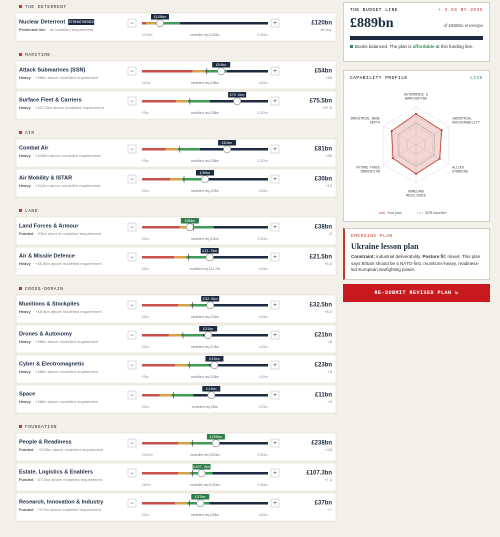  I want to click on radar-point, so click(416, 173).